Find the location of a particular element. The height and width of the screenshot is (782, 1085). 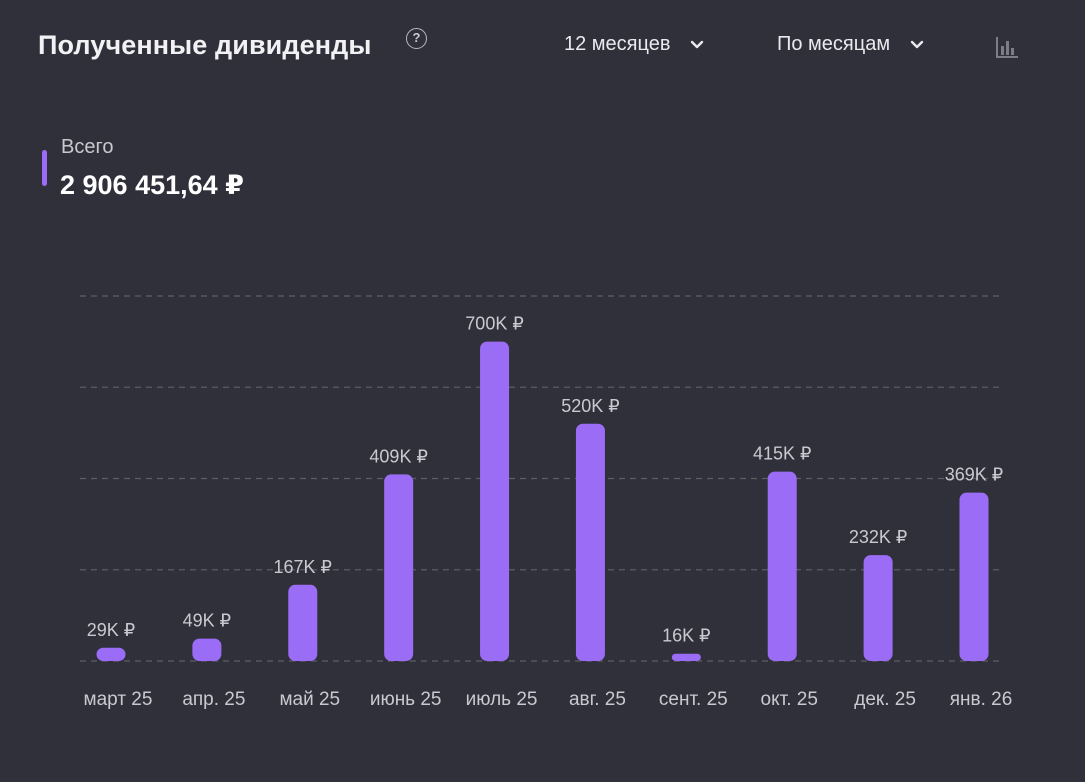

period-select: 12 месяцев is located at coordinates (634, 44).